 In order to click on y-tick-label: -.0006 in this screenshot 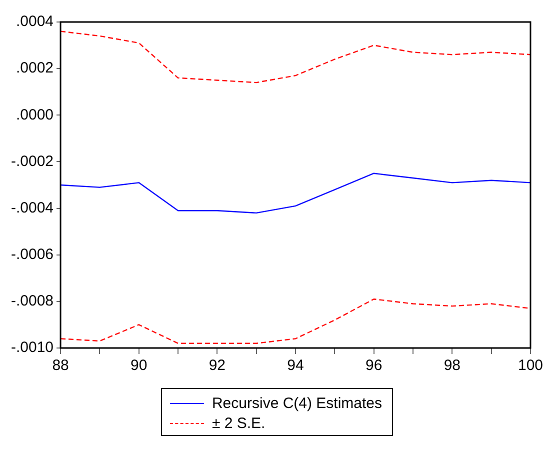, I will do `click(32, 254)`.